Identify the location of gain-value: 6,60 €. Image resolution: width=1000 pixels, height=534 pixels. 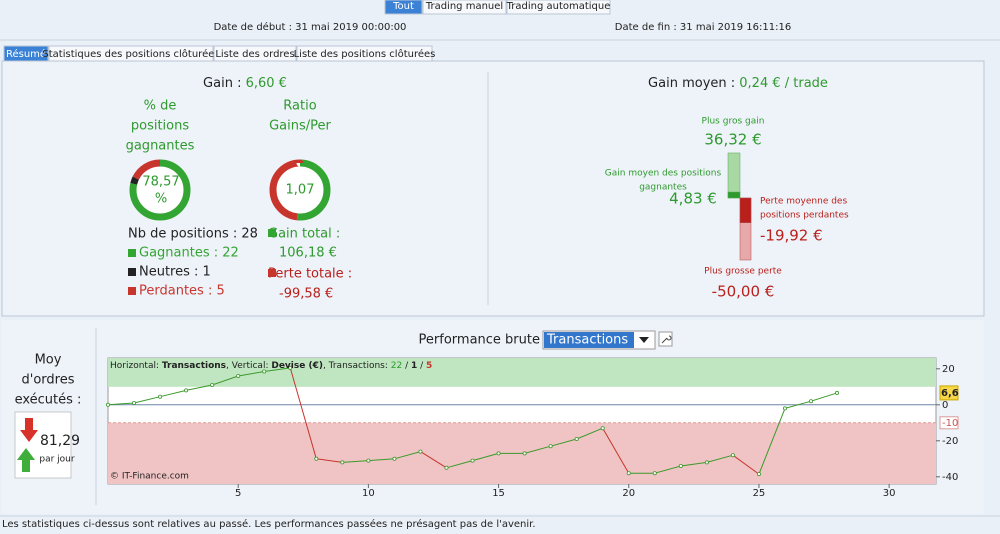
(266, 83).